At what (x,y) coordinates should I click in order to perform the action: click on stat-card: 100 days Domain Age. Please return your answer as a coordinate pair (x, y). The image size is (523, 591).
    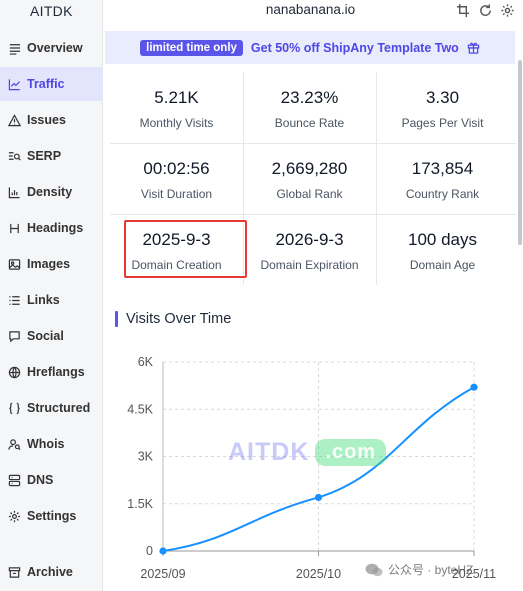
    Looking at the image, I should click on (442, 249).